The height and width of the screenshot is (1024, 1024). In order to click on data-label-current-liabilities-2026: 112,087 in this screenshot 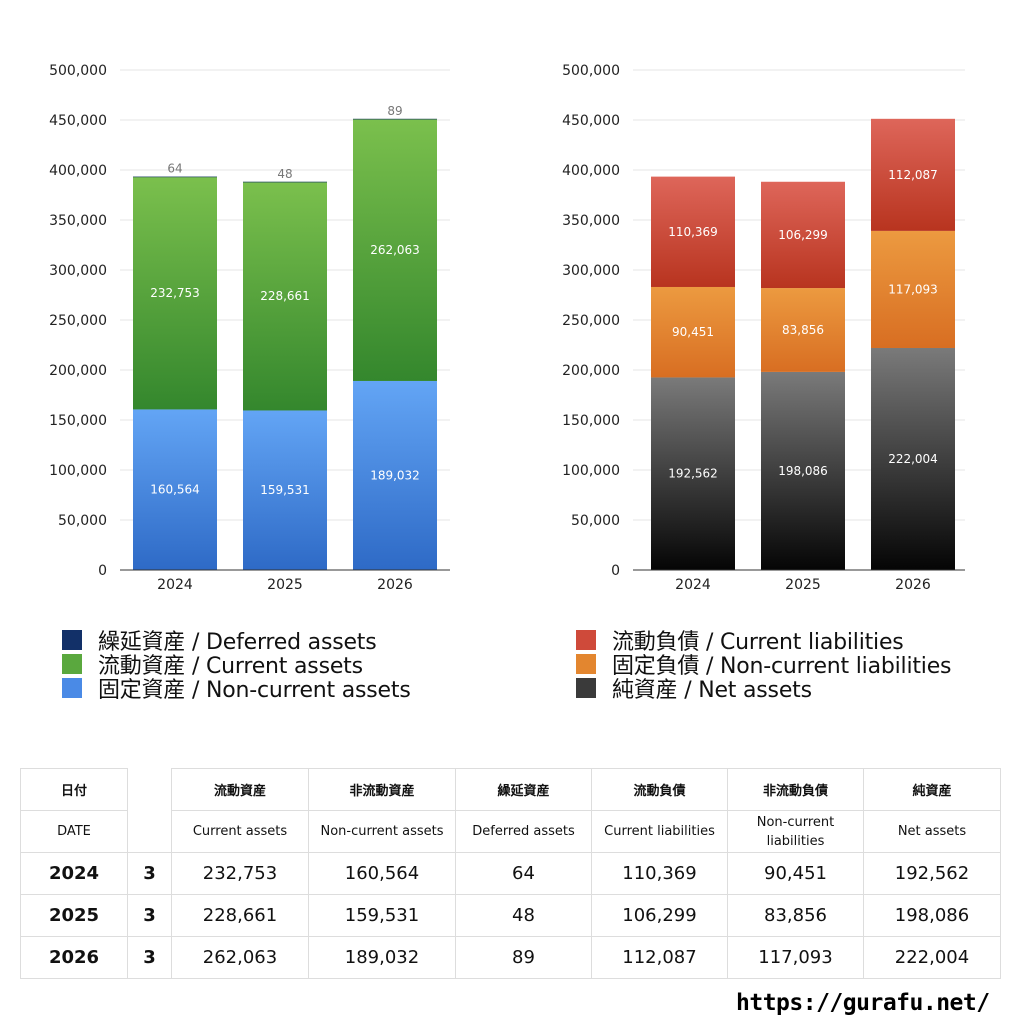, I will do `click(913, 175)`.